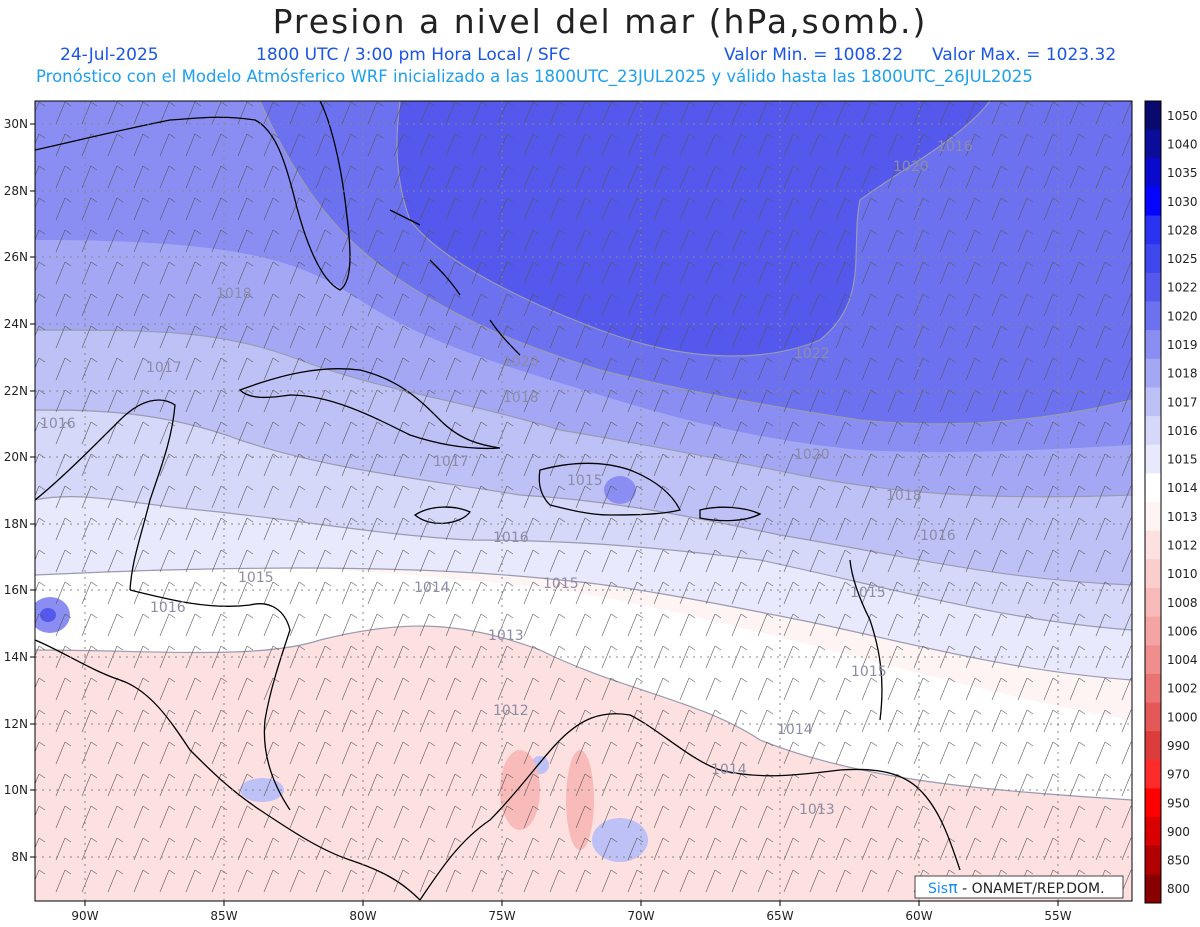 The image size is (1200, 927). I want to click on lon-label: 55W, so click(1057, 916).